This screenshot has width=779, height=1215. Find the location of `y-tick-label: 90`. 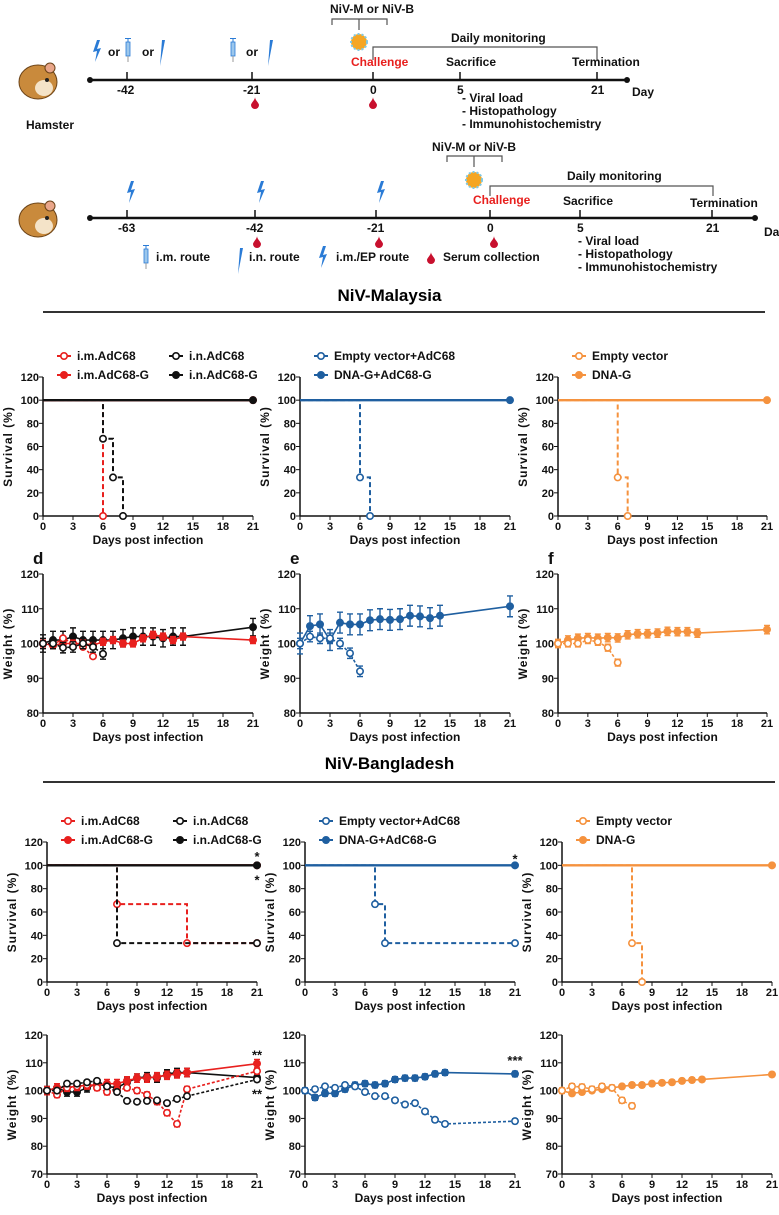

y-tick-label: 90 is located at coordinates (548, 679).